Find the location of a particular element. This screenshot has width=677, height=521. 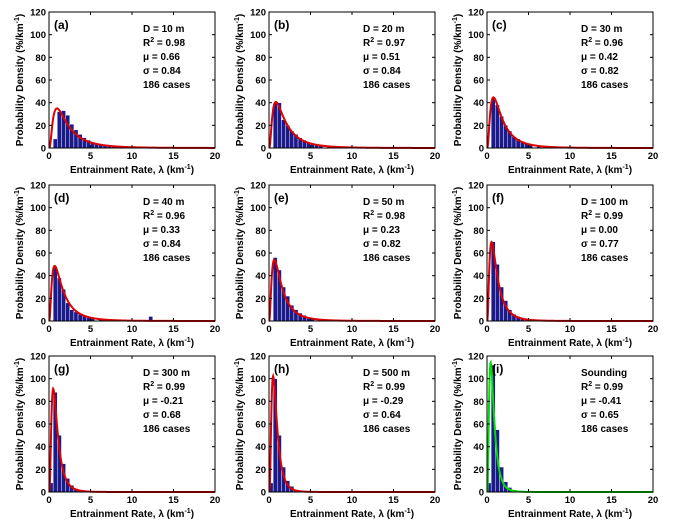

panel-letter: (e) is located at coordinates (281, 198).